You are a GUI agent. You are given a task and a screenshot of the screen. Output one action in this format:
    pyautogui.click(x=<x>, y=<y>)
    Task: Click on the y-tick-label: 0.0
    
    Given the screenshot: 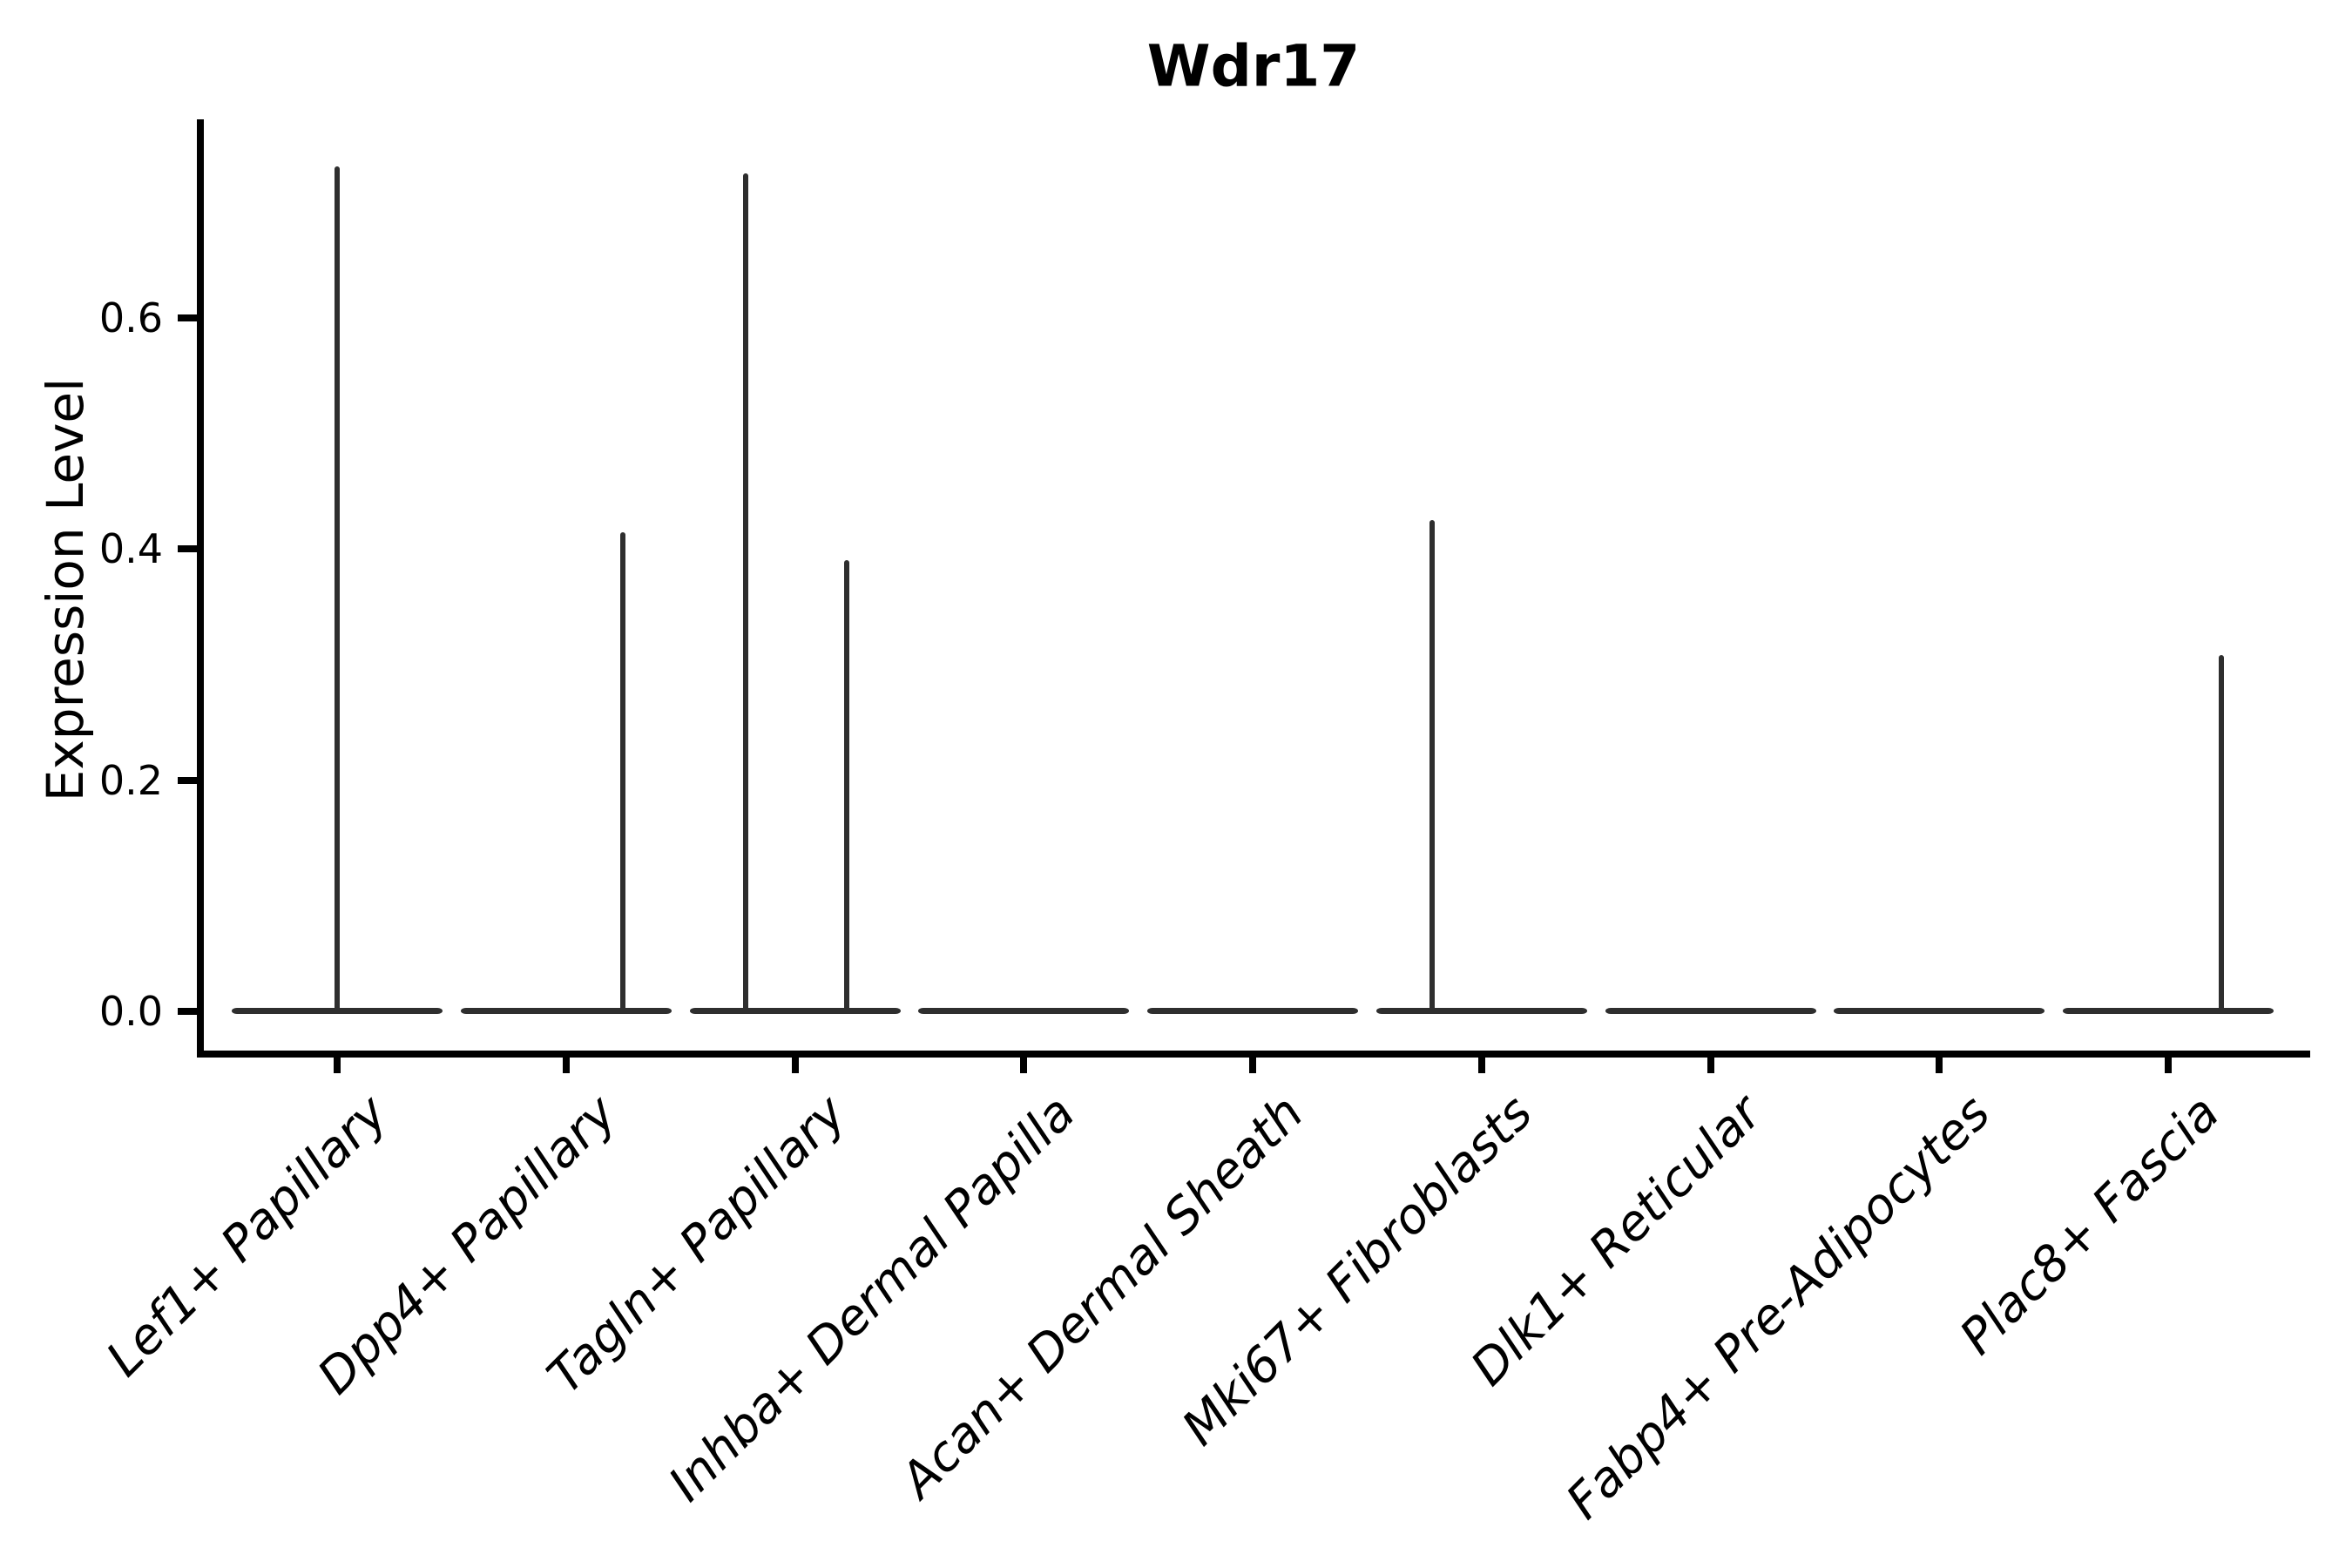 What is the action you would take?
    pyautogui.click(x=130, y=1012)
    